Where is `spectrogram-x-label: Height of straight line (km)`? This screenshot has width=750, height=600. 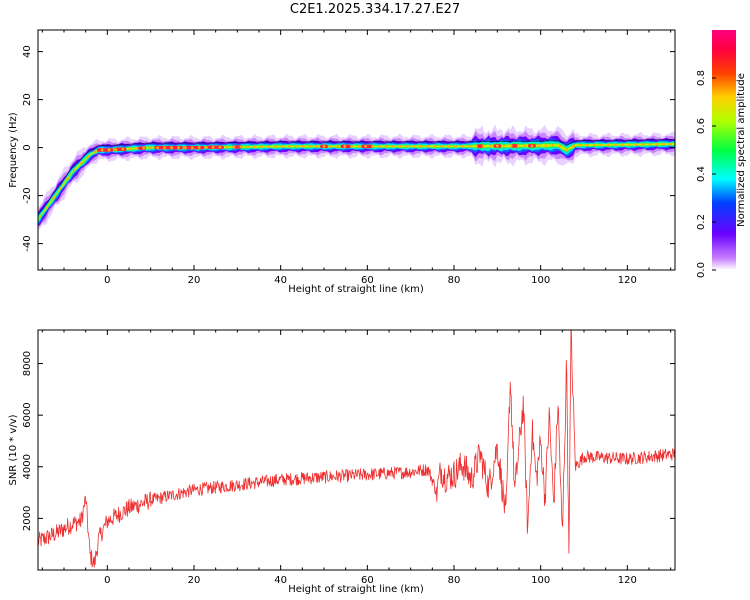 spectrogram-x-label: Height of straight line (km) is located at coordinates (356, 289).